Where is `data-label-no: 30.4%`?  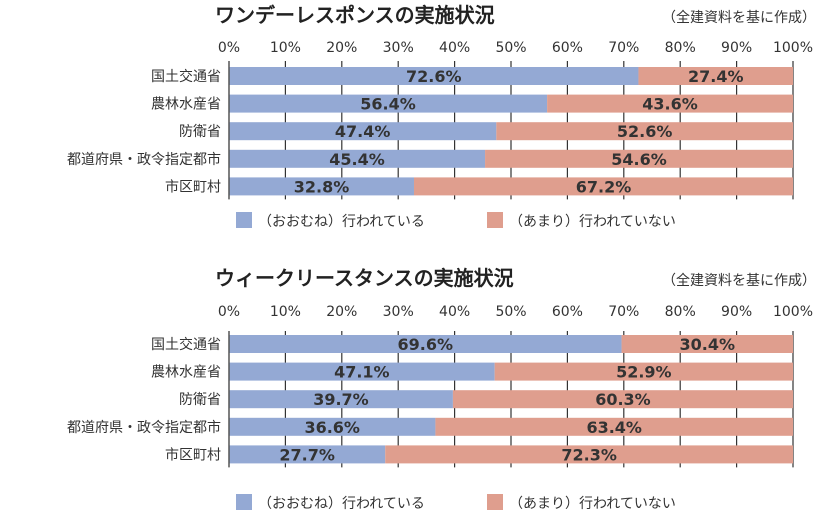
data-label-no: 30.4% is located at coordinates (708, 344).